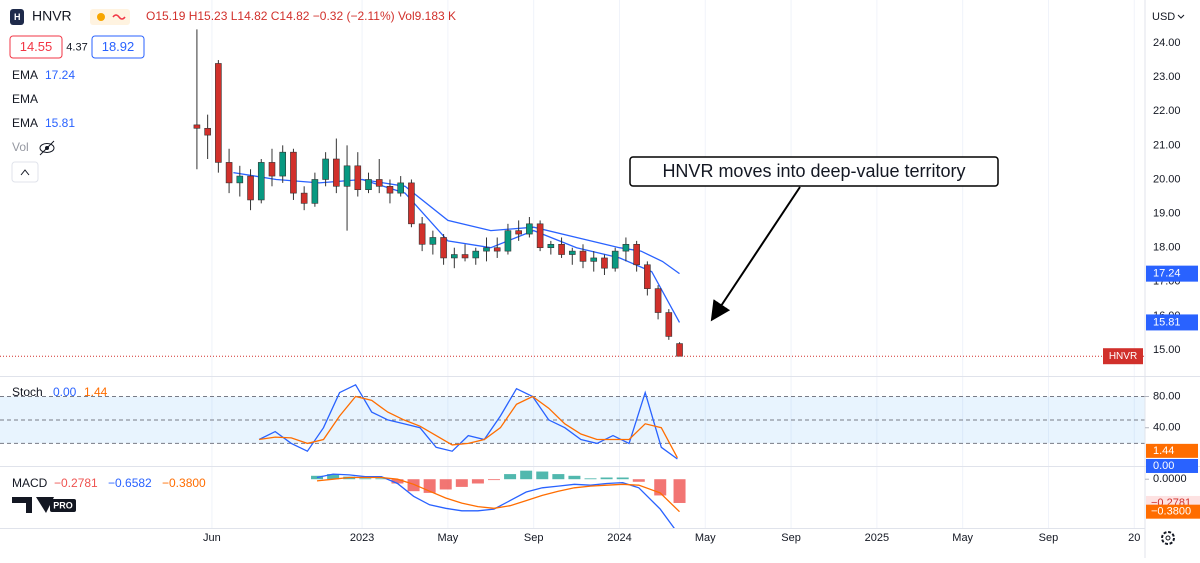  What do you see at coordinates (1167, 213) in the screenshot?
I see `y-tick-label: 19.00` at bounding box center [1167, 213].